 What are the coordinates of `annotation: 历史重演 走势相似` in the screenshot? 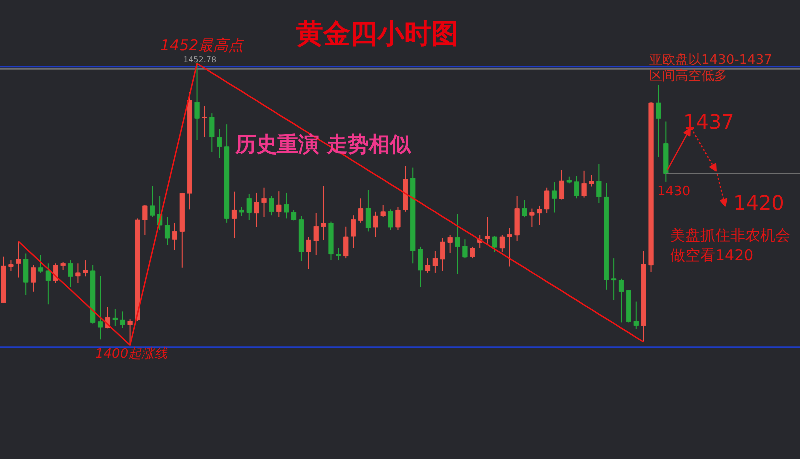 It's located at (323, 144).